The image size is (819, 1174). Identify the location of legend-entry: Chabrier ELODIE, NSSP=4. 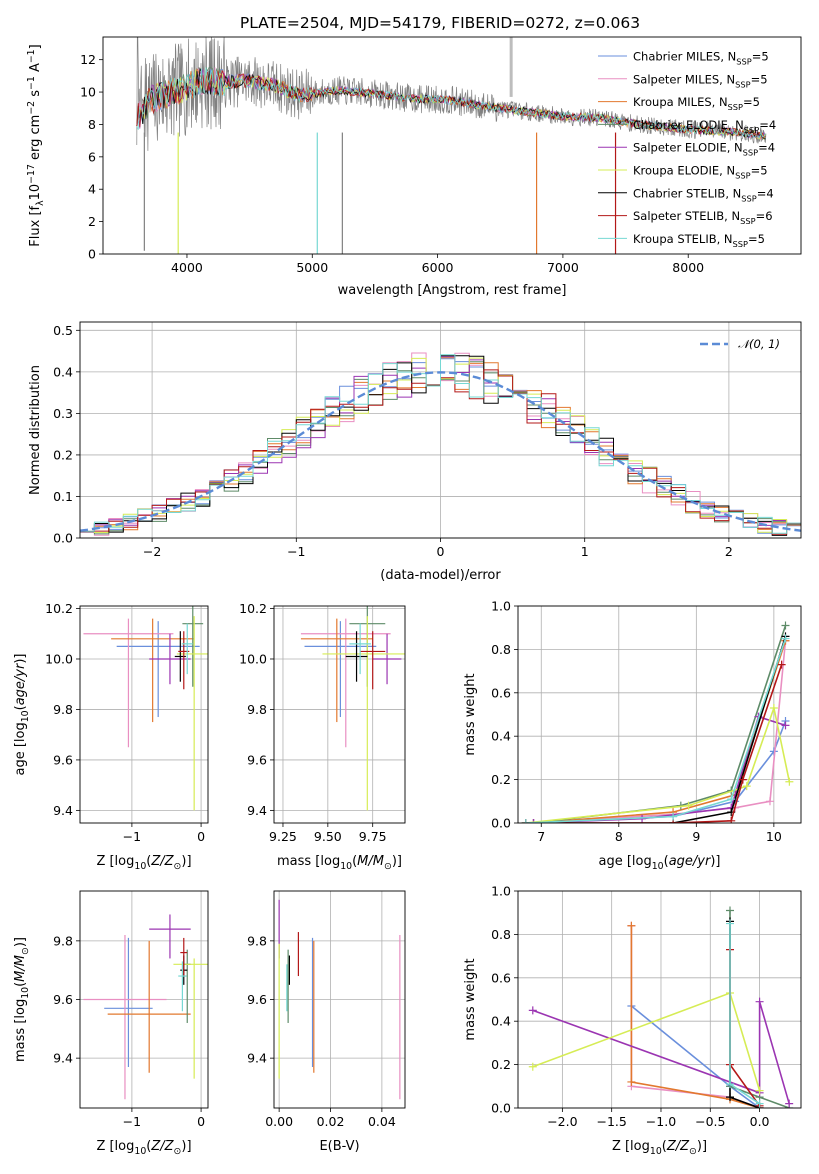
(704, 126).